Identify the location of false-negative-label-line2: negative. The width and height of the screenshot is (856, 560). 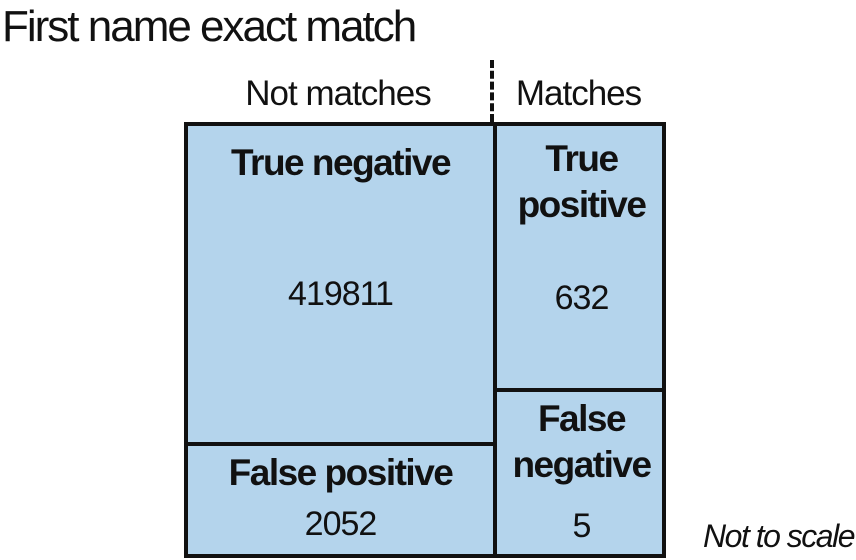
(582, 464).